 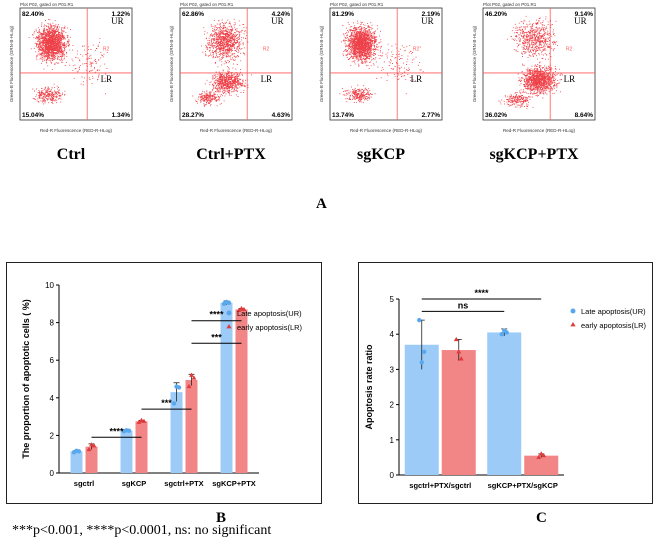 I want to click on y-axis-title: Apoptosis rate ratio, so click(x=369, y=387).